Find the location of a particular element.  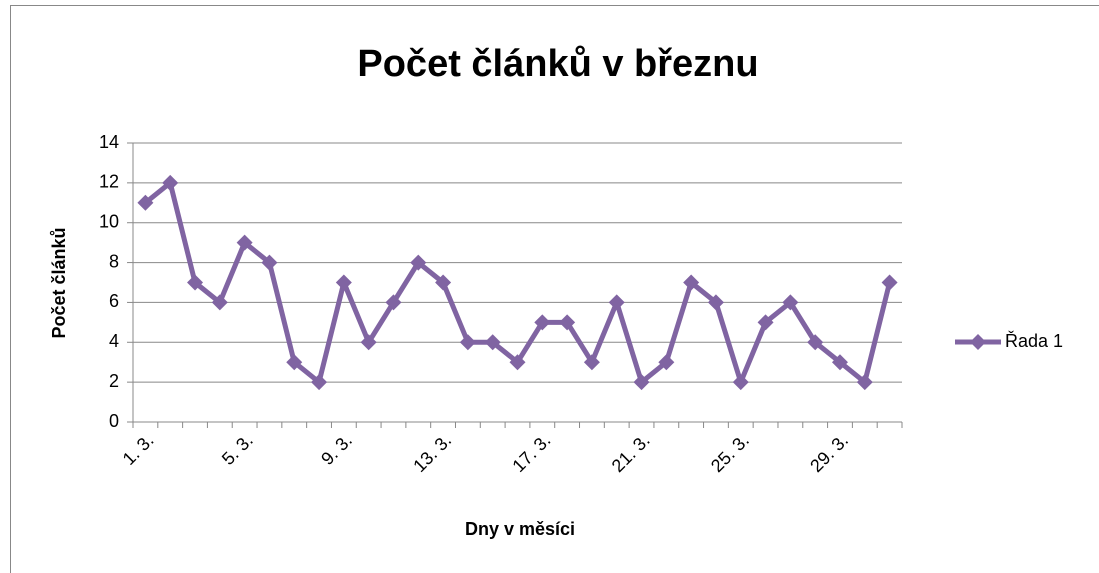

y-tick-label: 8 is located at coordinates (114, 261).